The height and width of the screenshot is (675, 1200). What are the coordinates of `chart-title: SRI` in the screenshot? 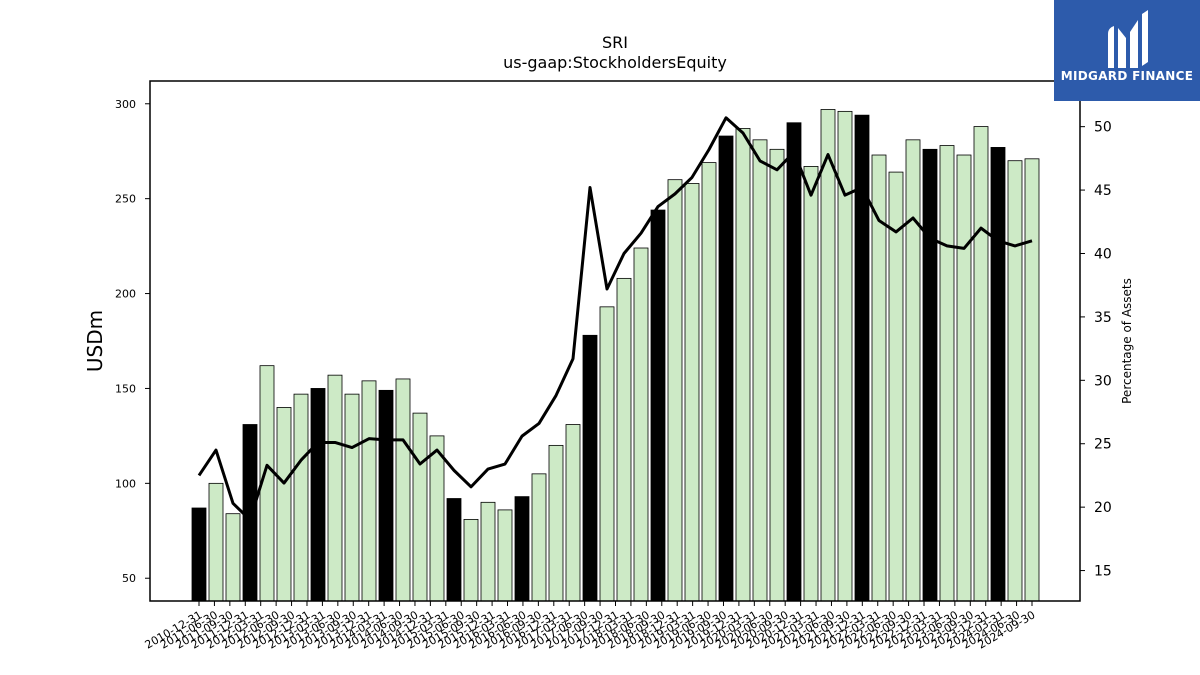 It's located at (615, 42).